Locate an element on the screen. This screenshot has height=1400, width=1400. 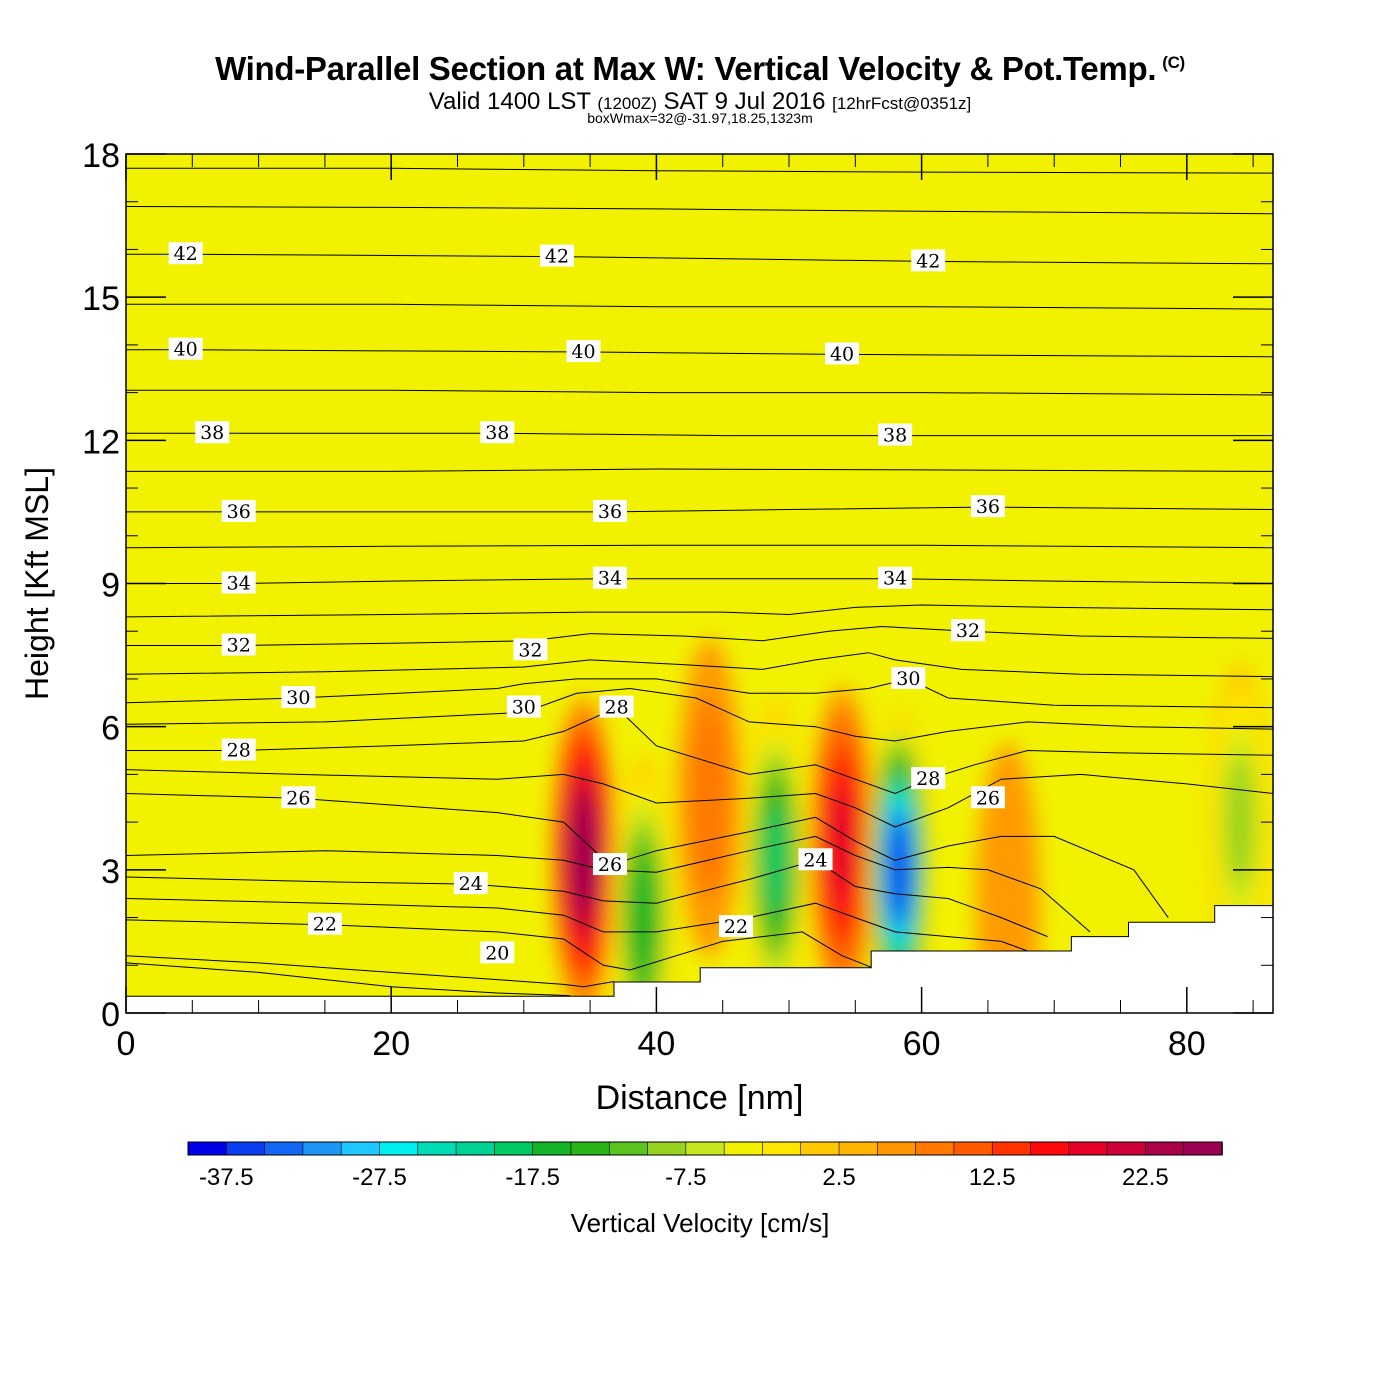
isentrope-label-40-0: 40 is located at coordinates (185, 349).